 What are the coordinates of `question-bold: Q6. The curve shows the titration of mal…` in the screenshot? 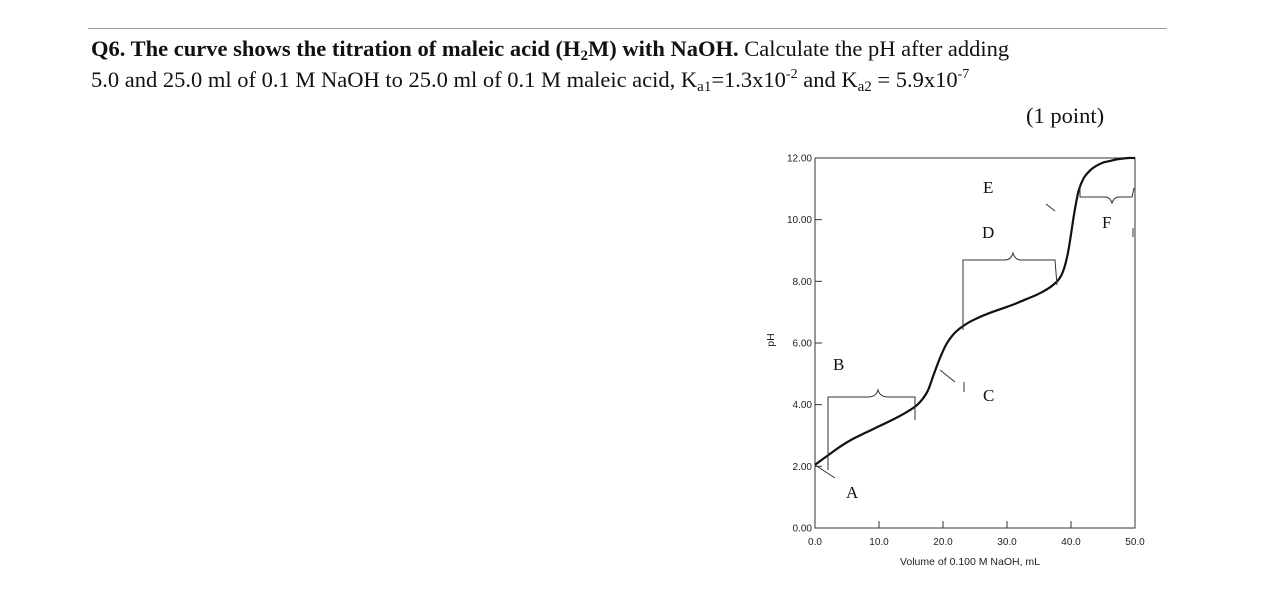 It's located at (415, 50).